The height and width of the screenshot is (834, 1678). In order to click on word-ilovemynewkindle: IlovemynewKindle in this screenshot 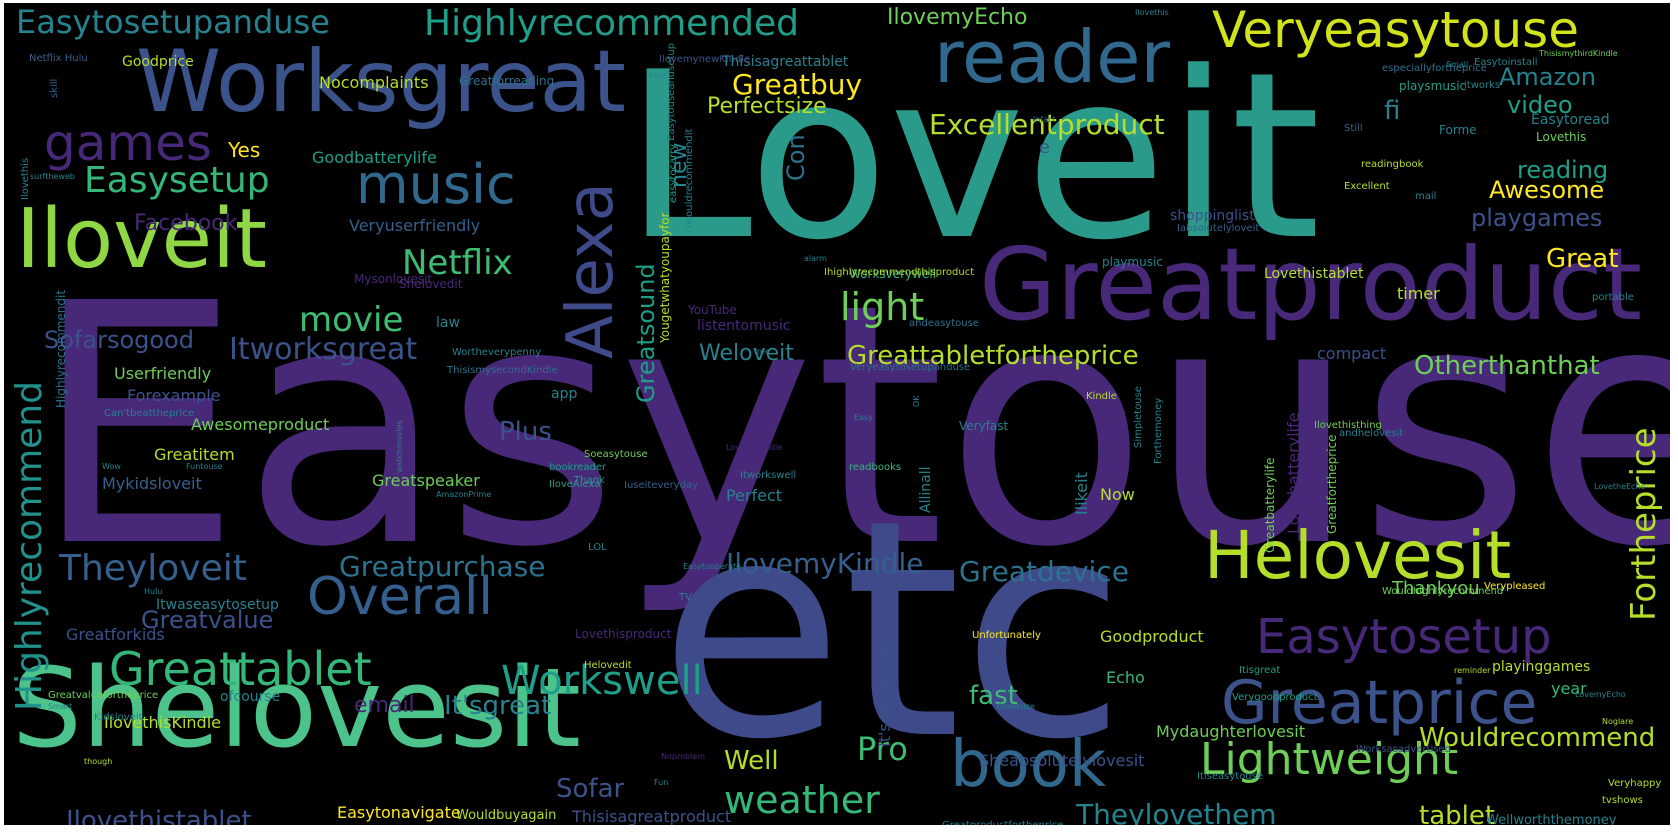, I will do `click(705, 59)`.